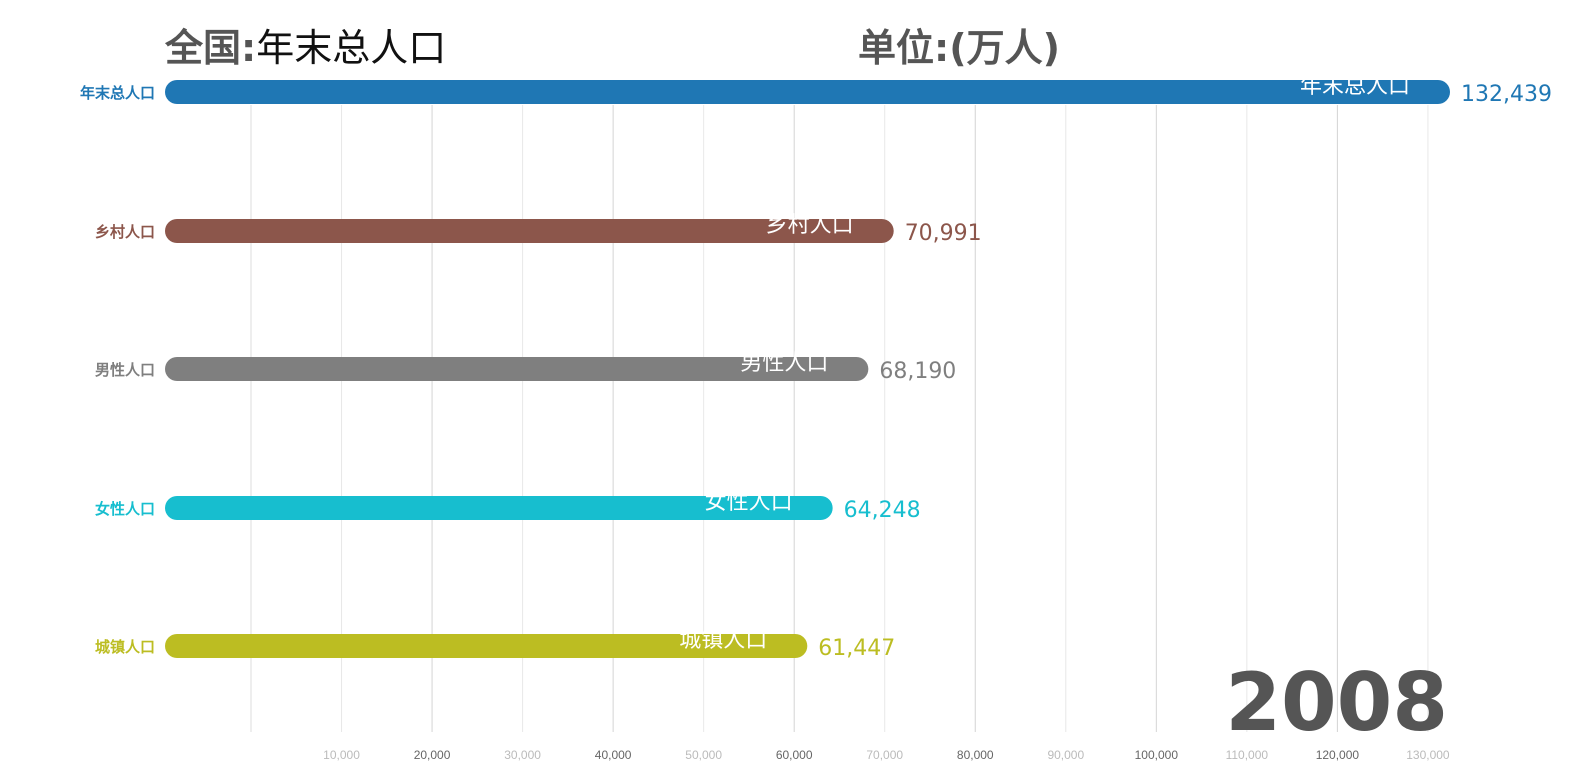 The width and height of the screenshot is (1586, 774). I want to click on unit-label: 单位:(万人), so click(959, 48).